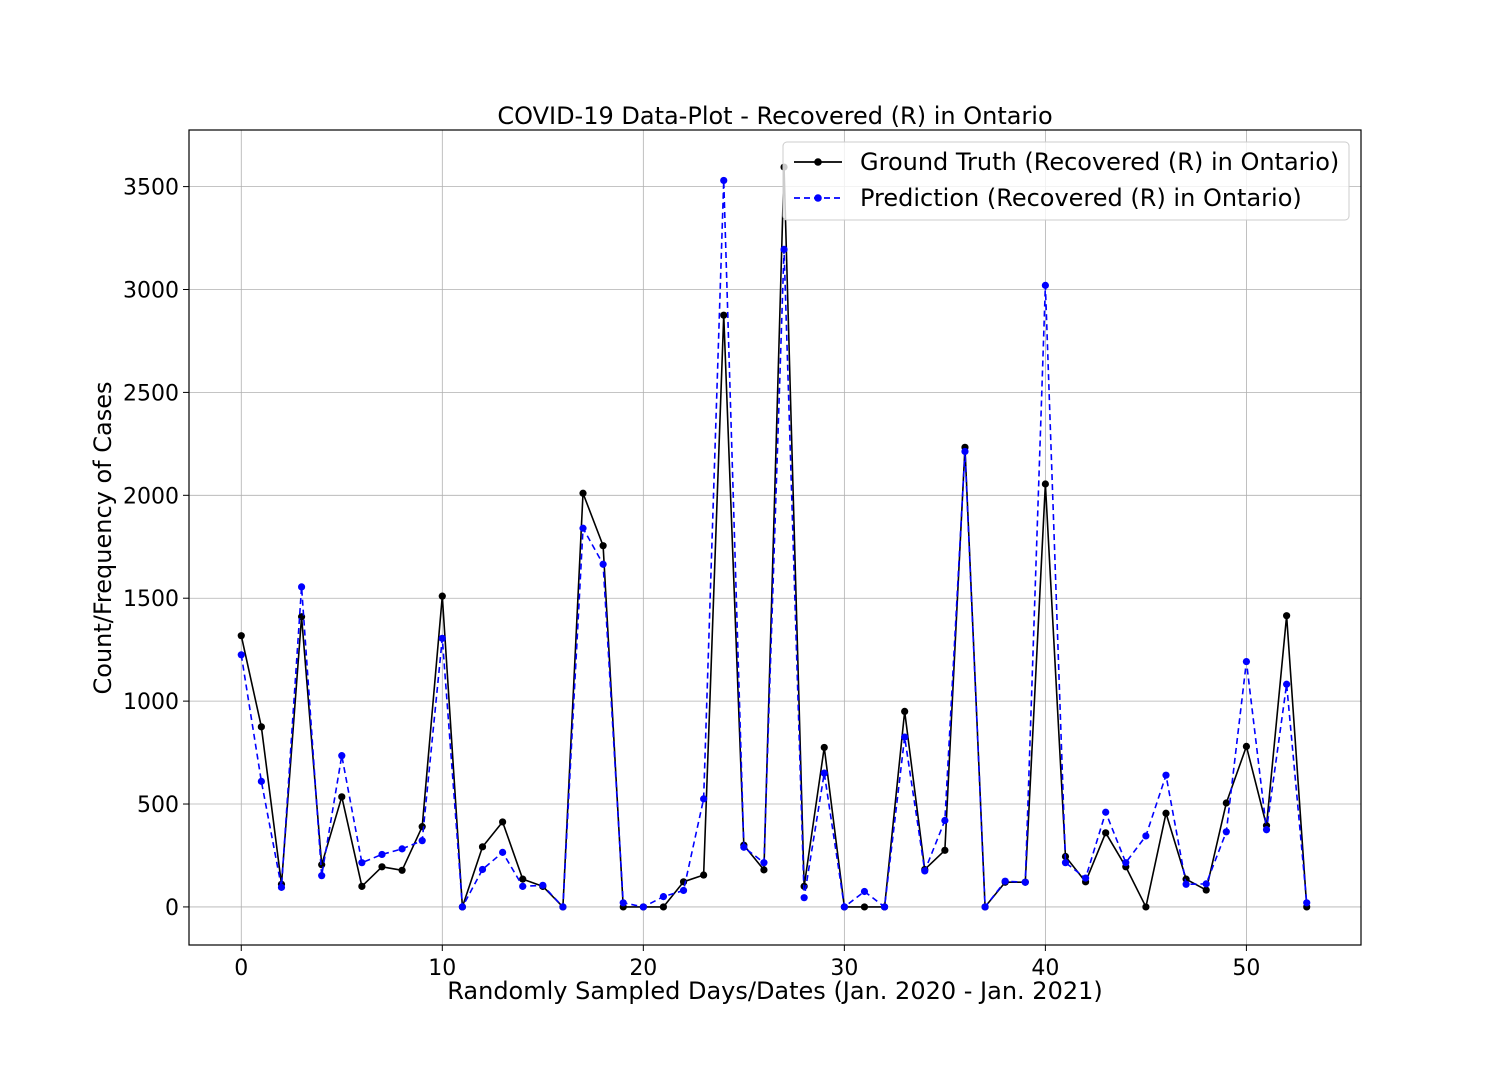 Image resolution: width=1512 pixels, height=1080 pixels. Describe the element at coordinates (151, 291) in the screenshot. I see `y-tick-label: 3000` at that location.